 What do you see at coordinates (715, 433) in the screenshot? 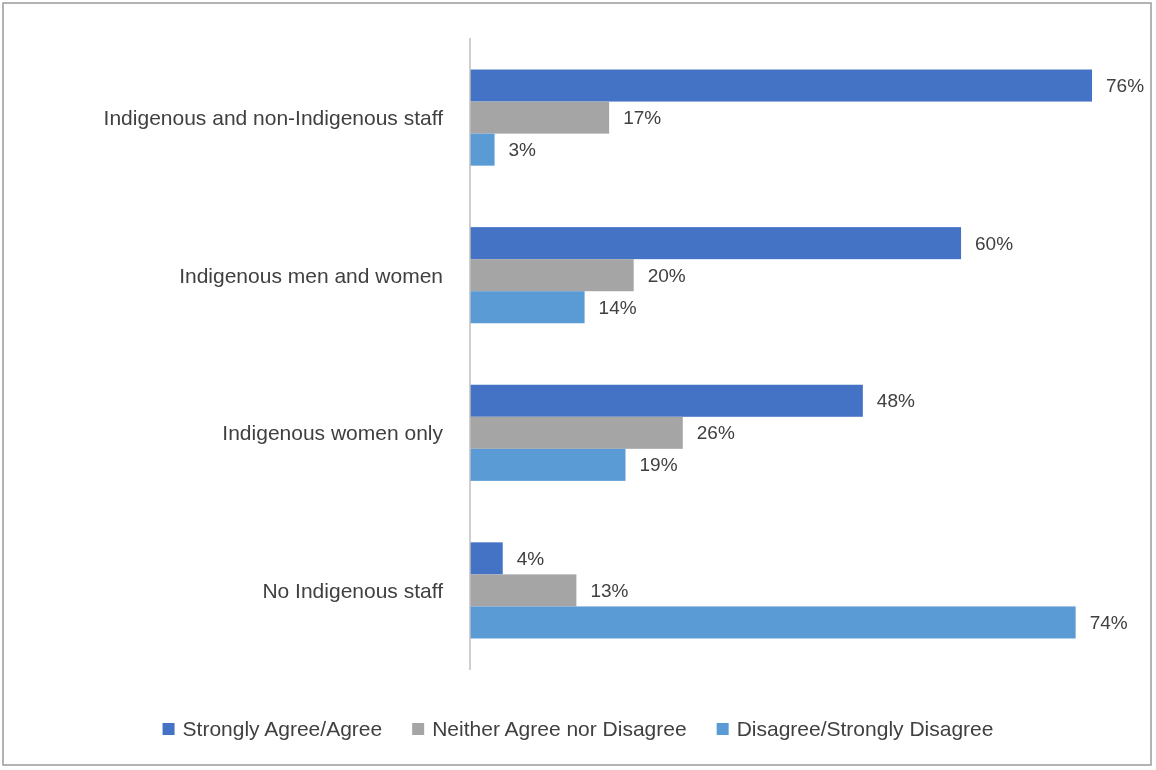
I see `data-label: 26%` at bounding box center [715, 433].